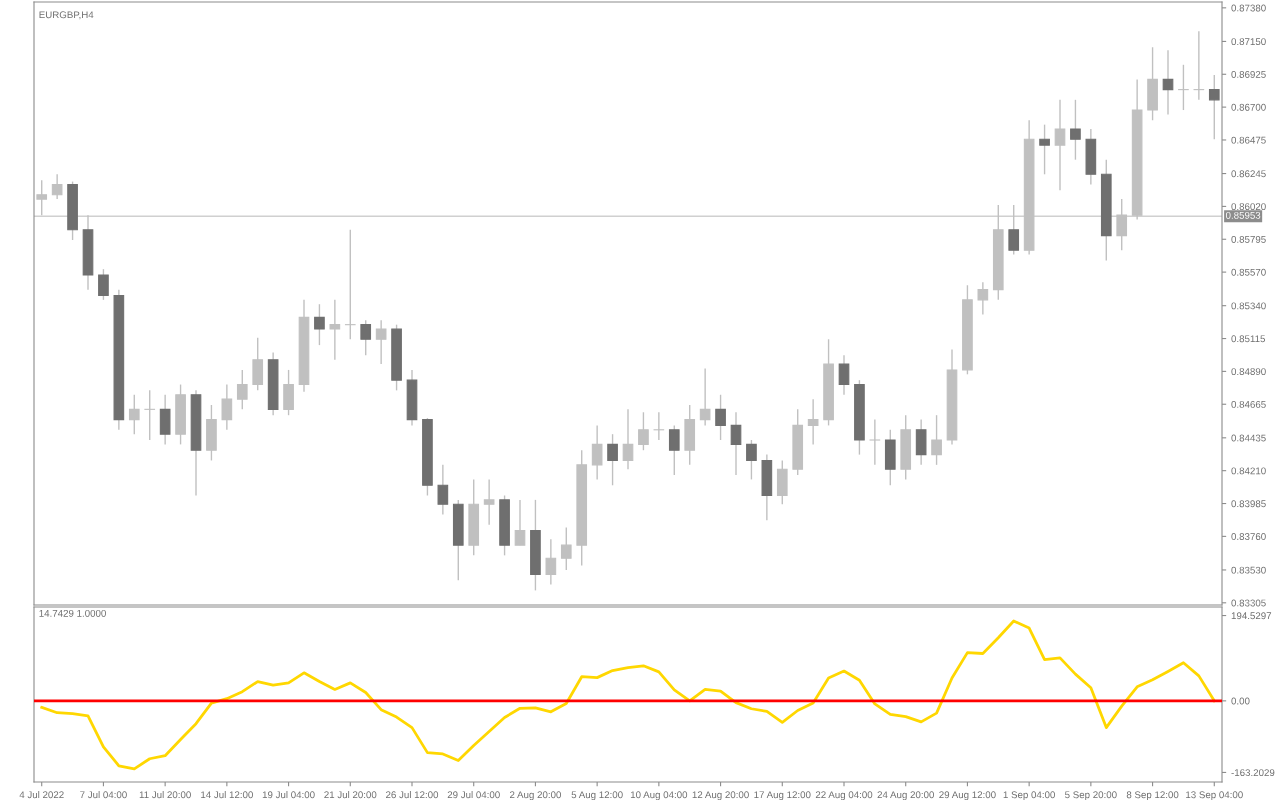  Describe the element at coordinates (659, 795) in the screenshot. I see `x-tick-label: 10 Aug 04:00` at that location.